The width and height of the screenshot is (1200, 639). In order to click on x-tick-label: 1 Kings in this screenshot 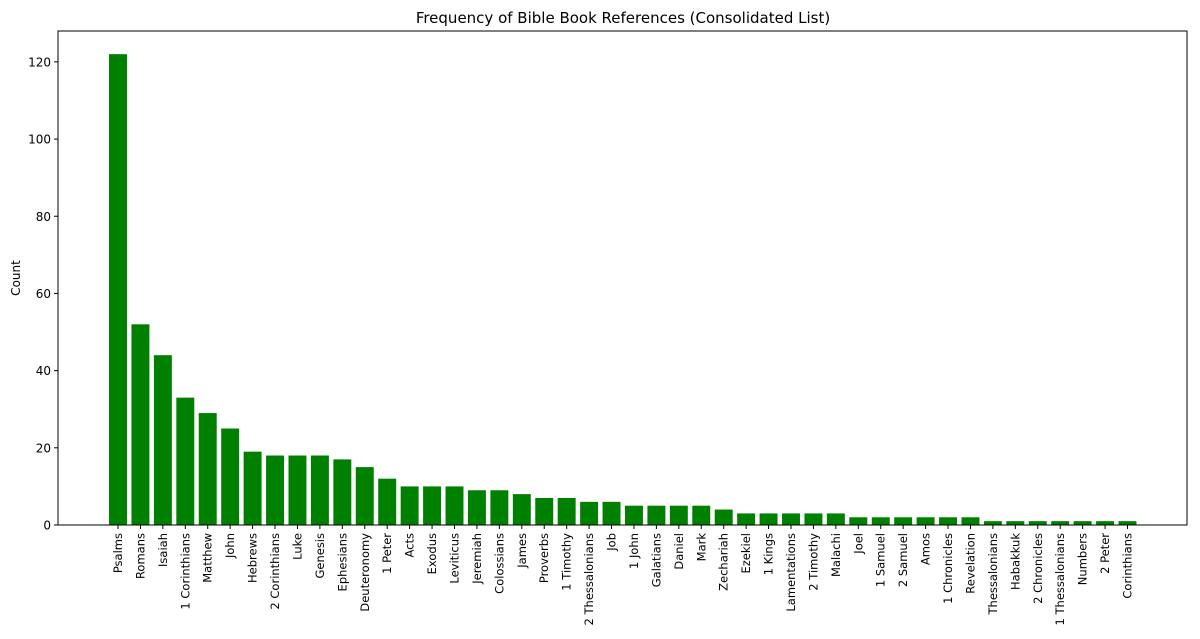, I will do `click(769, 554)`.